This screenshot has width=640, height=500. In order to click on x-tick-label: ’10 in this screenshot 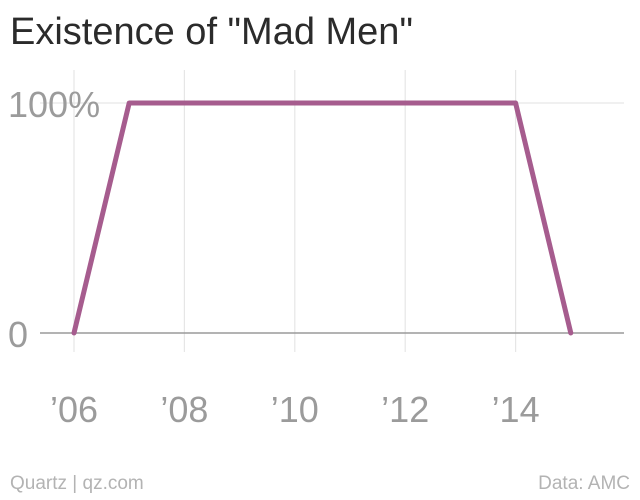, I will do `click(295, 409)`.